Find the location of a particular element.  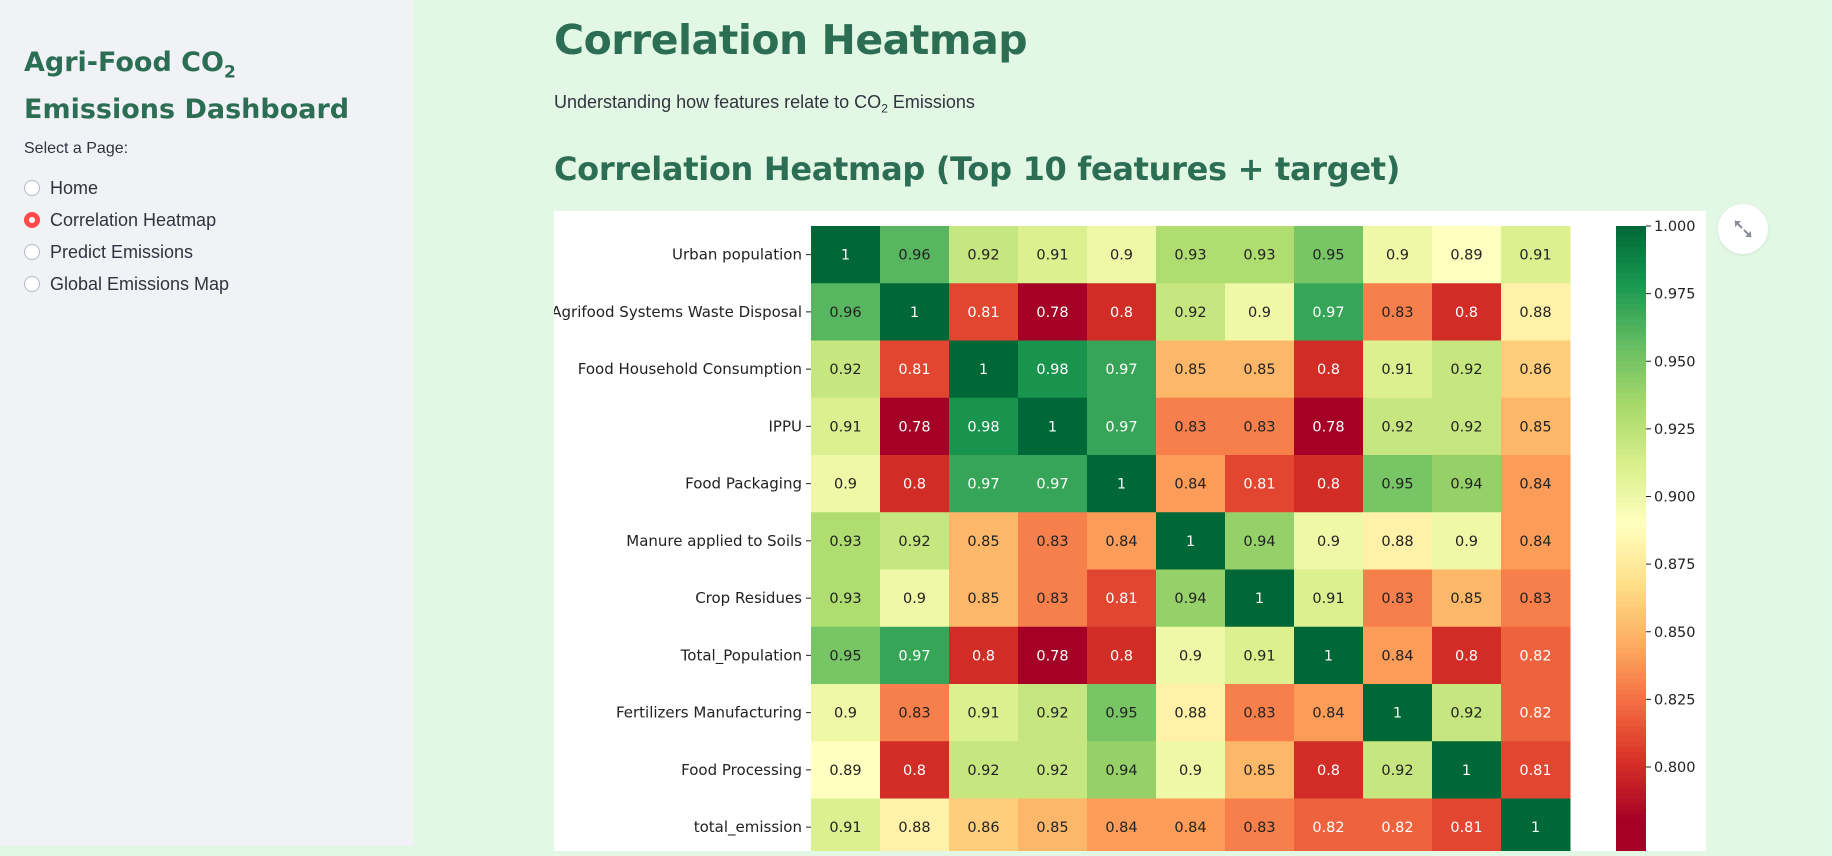

cell-value-label: 0.8 is located at coordinates (1328, 485).